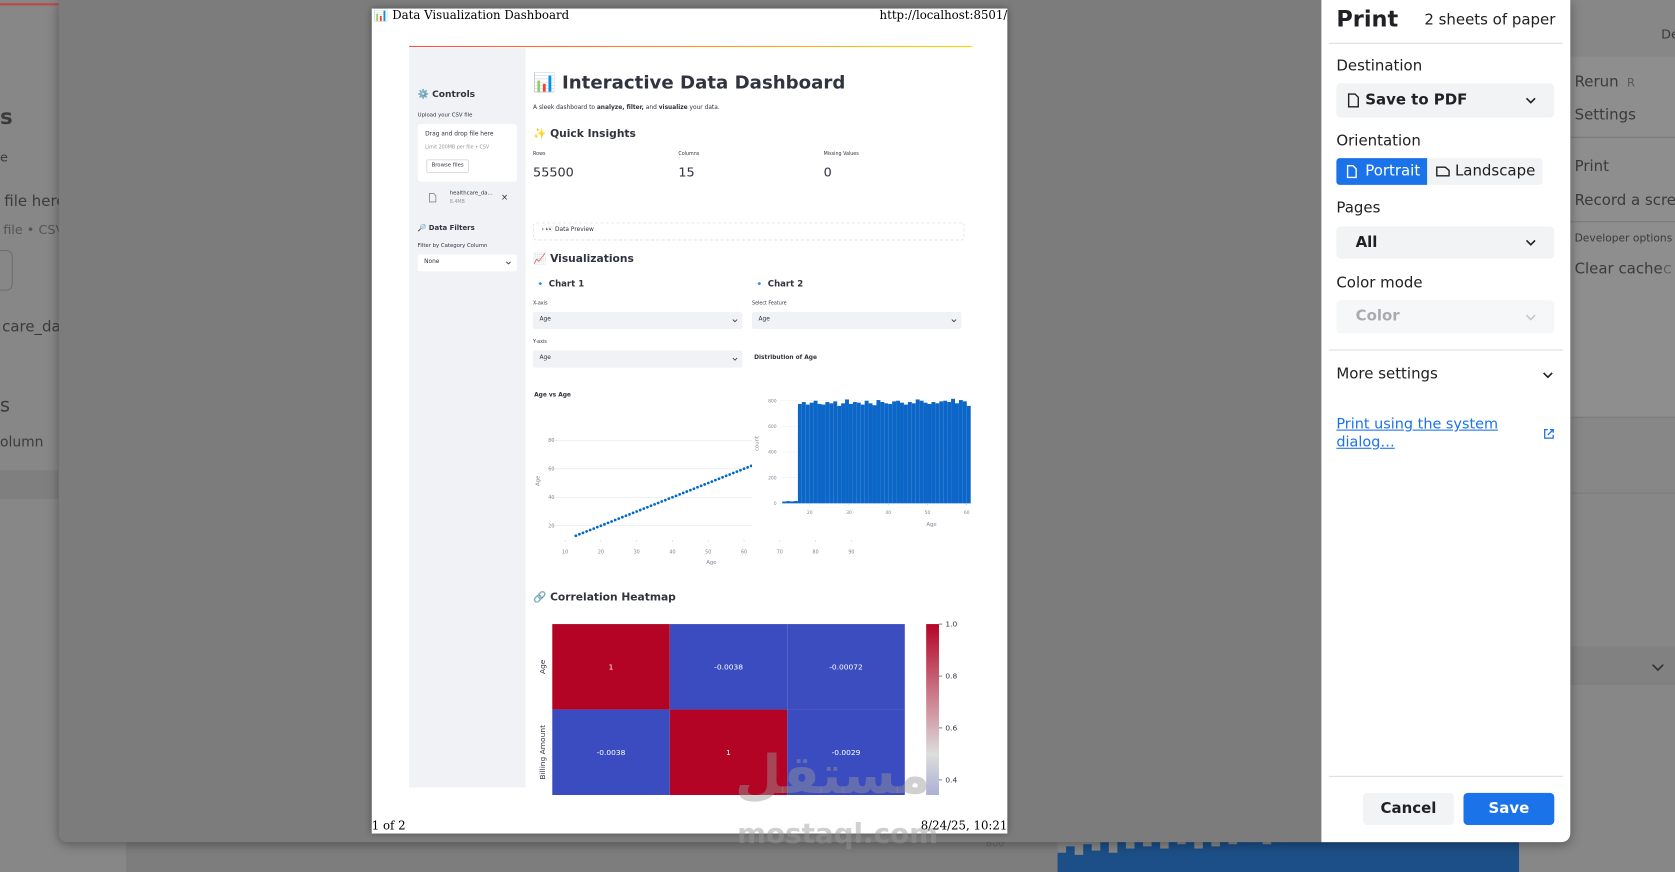 Image resolution: width=1675 pixels, height=872 pixels. I want to click on bg-row, so click(1622, 665).